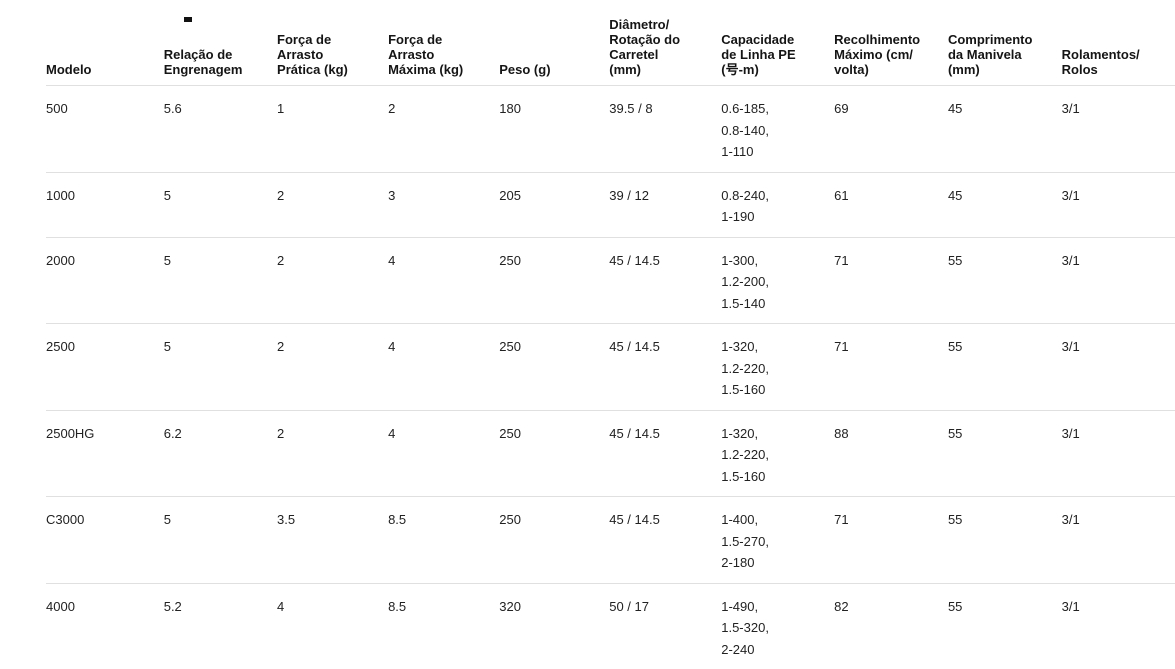 The image size is (1175, 669). Describe the element at coordinates (777, 626) in the screenshot. I see `cell-capacidade-linha-pe: 1-490, 1.5-320, 2-240` at that location.